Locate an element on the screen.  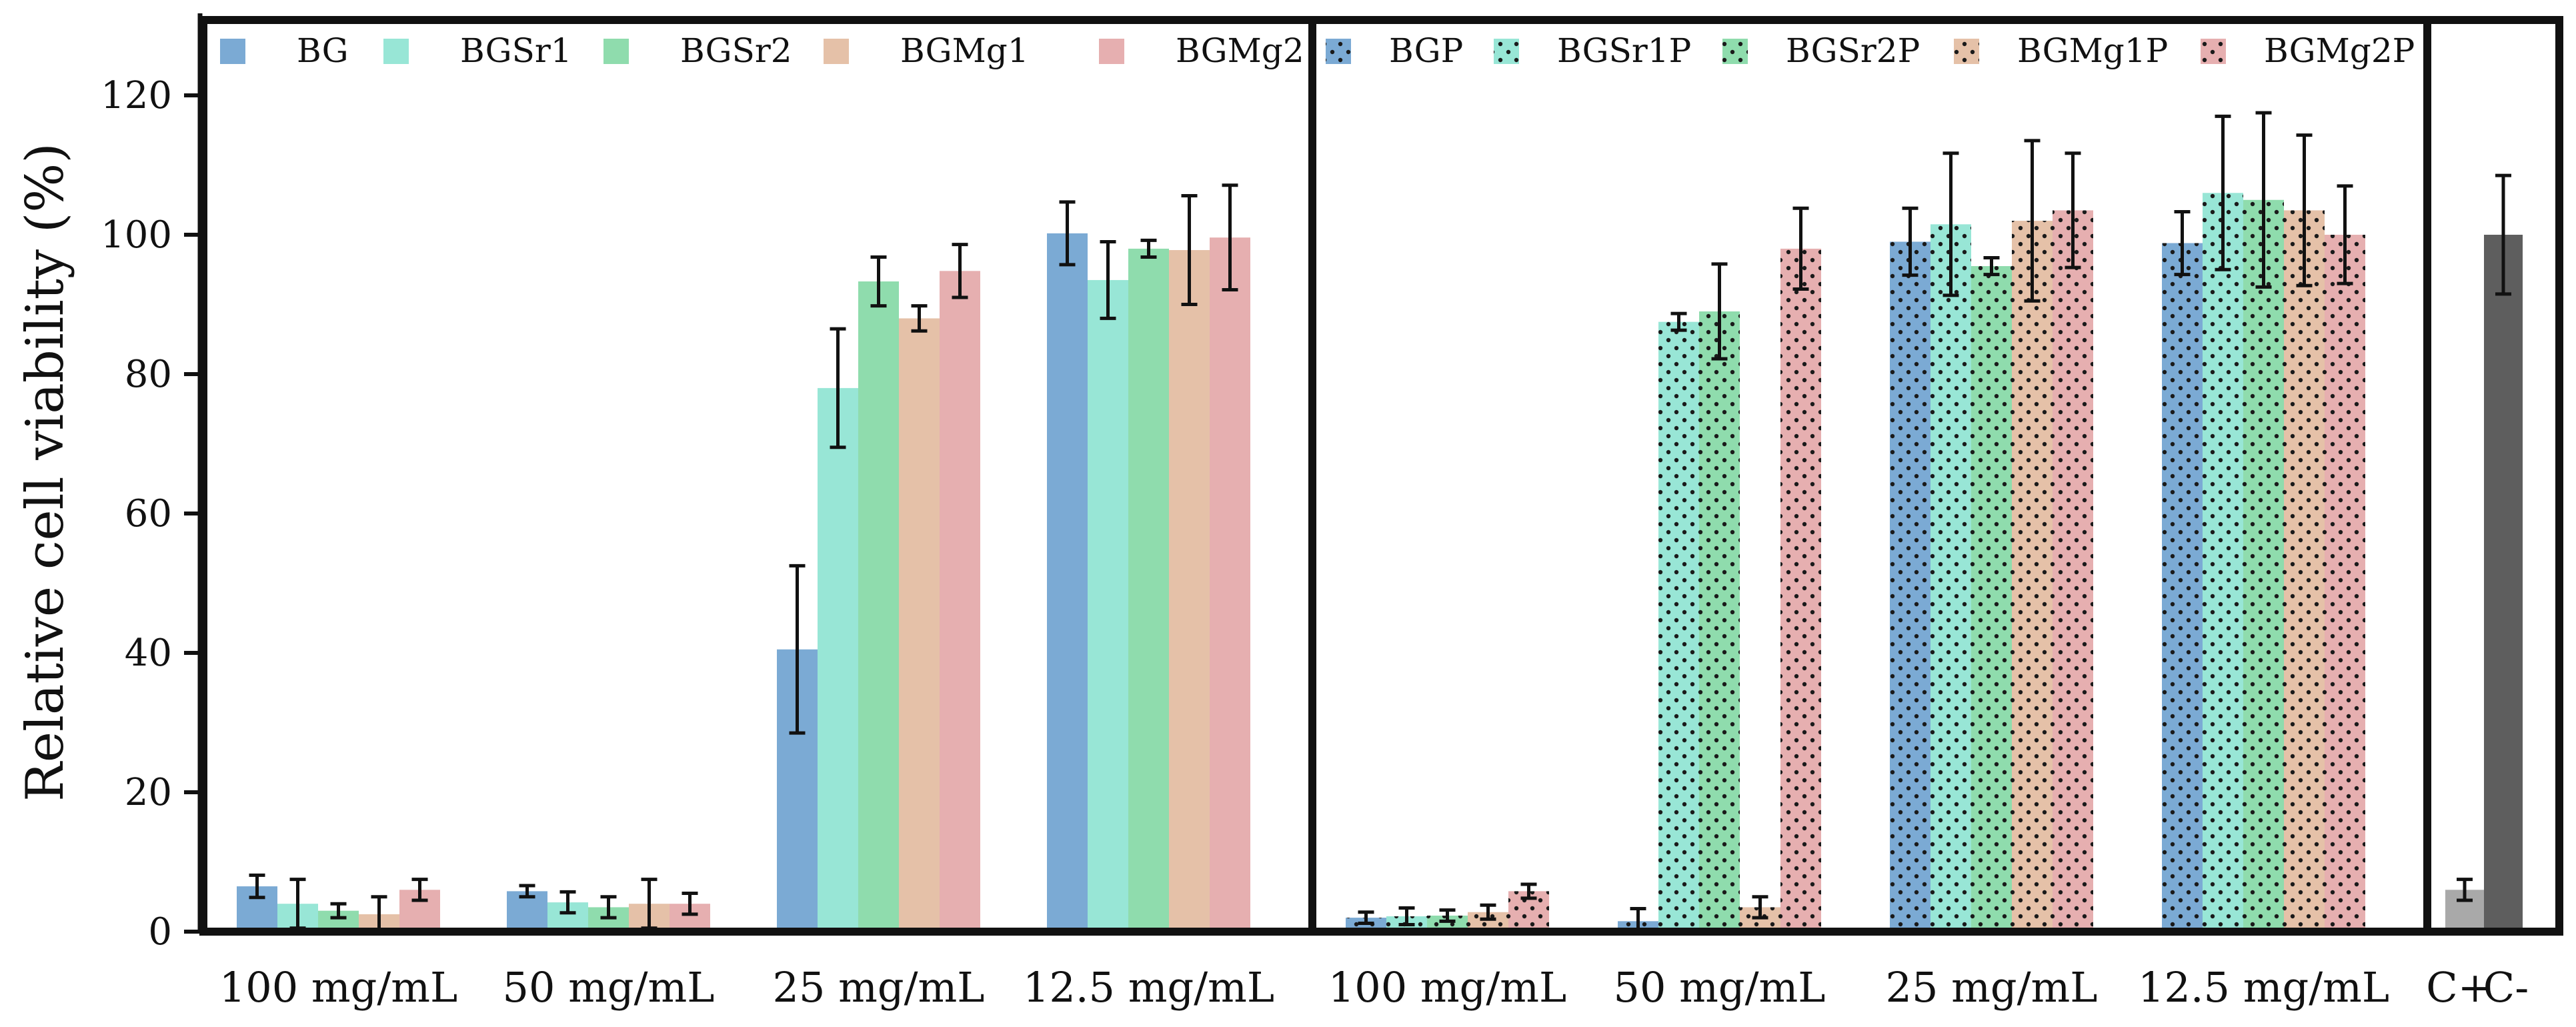
x-cat-label-1-25-mg-ml: 25 mg/mL is located at coordinates (1992, 987).